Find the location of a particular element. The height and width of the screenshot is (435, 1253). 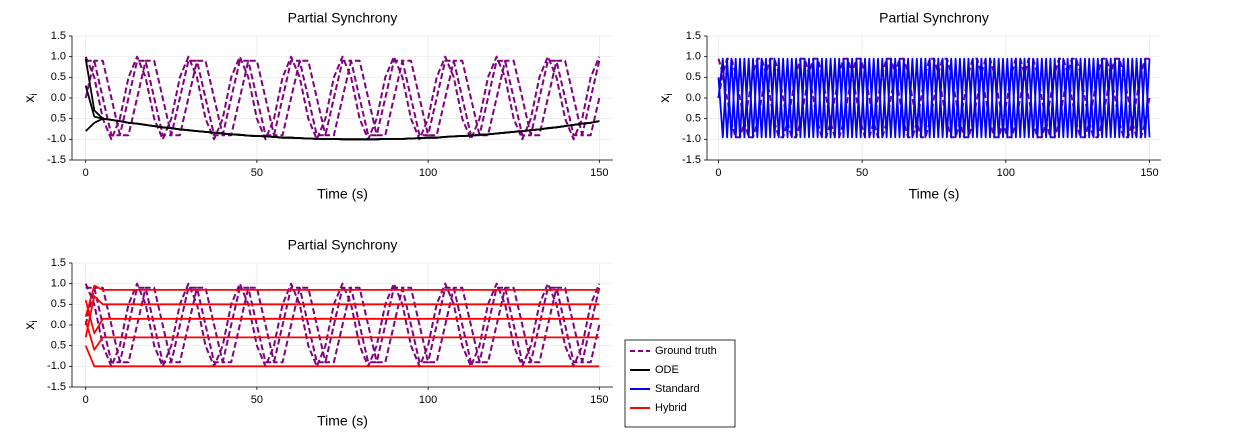

legend: Ground truth ODE Standard Hybrid is located at coordinates (680, 383).